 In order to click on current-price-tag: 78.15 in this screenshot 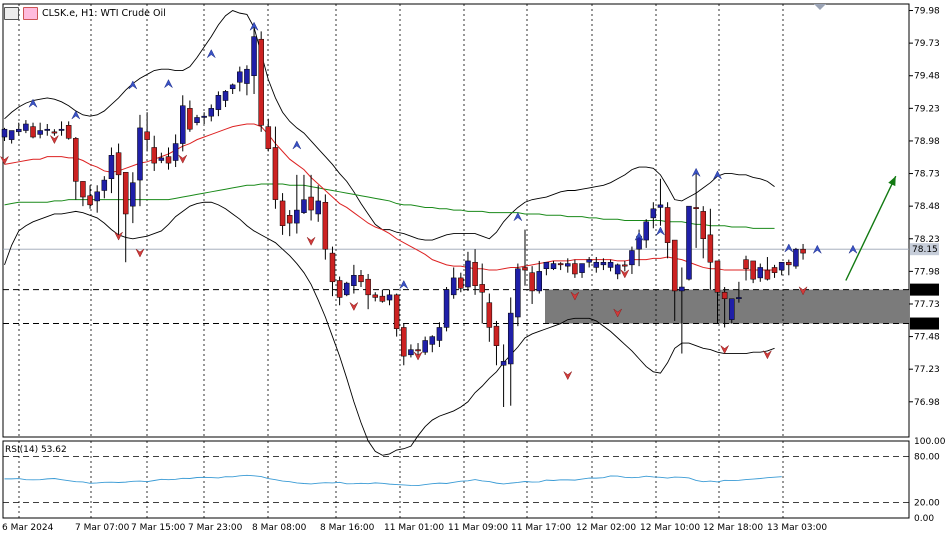, I will do `click(925, 250)`.